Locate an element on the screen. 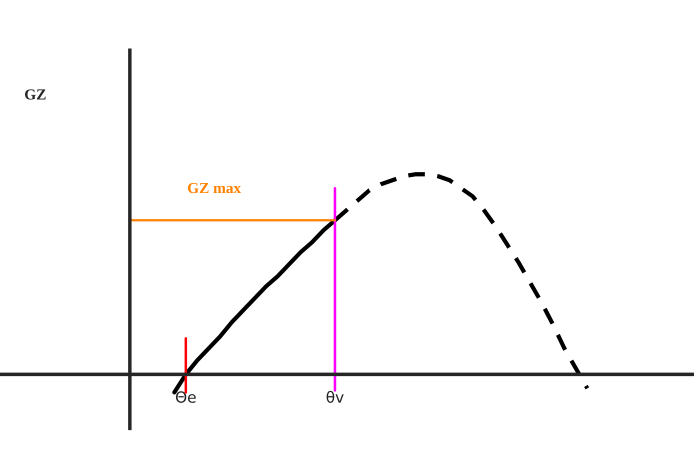  x-tick-label: Θe is located at coordinates (186, 397).